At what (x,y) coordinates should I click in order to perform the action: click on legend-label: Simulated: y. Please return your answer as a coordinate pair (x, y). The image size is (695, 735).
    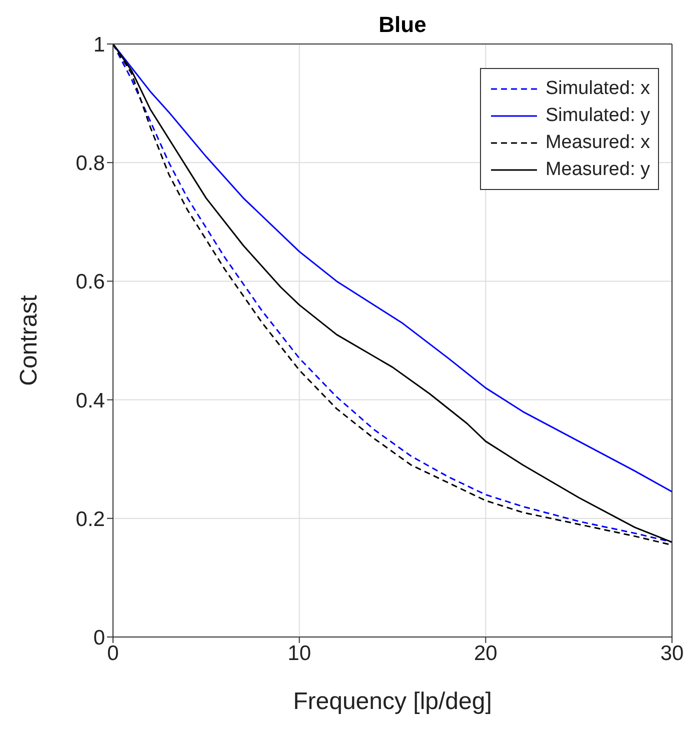
    Looking at the image, I should click on (597, 116).